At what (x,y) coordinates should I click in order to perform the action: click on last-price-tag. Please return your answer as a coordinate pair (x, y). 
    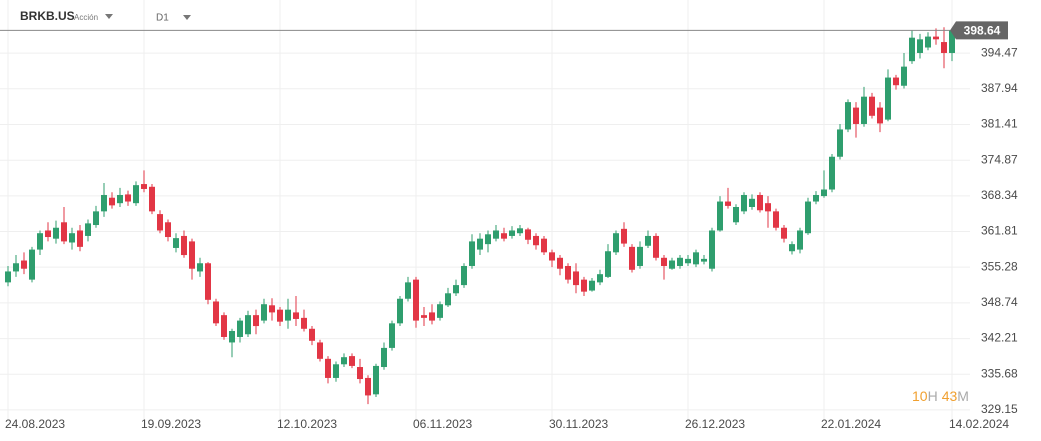
    Looking at the image, I should click on (979, 30).